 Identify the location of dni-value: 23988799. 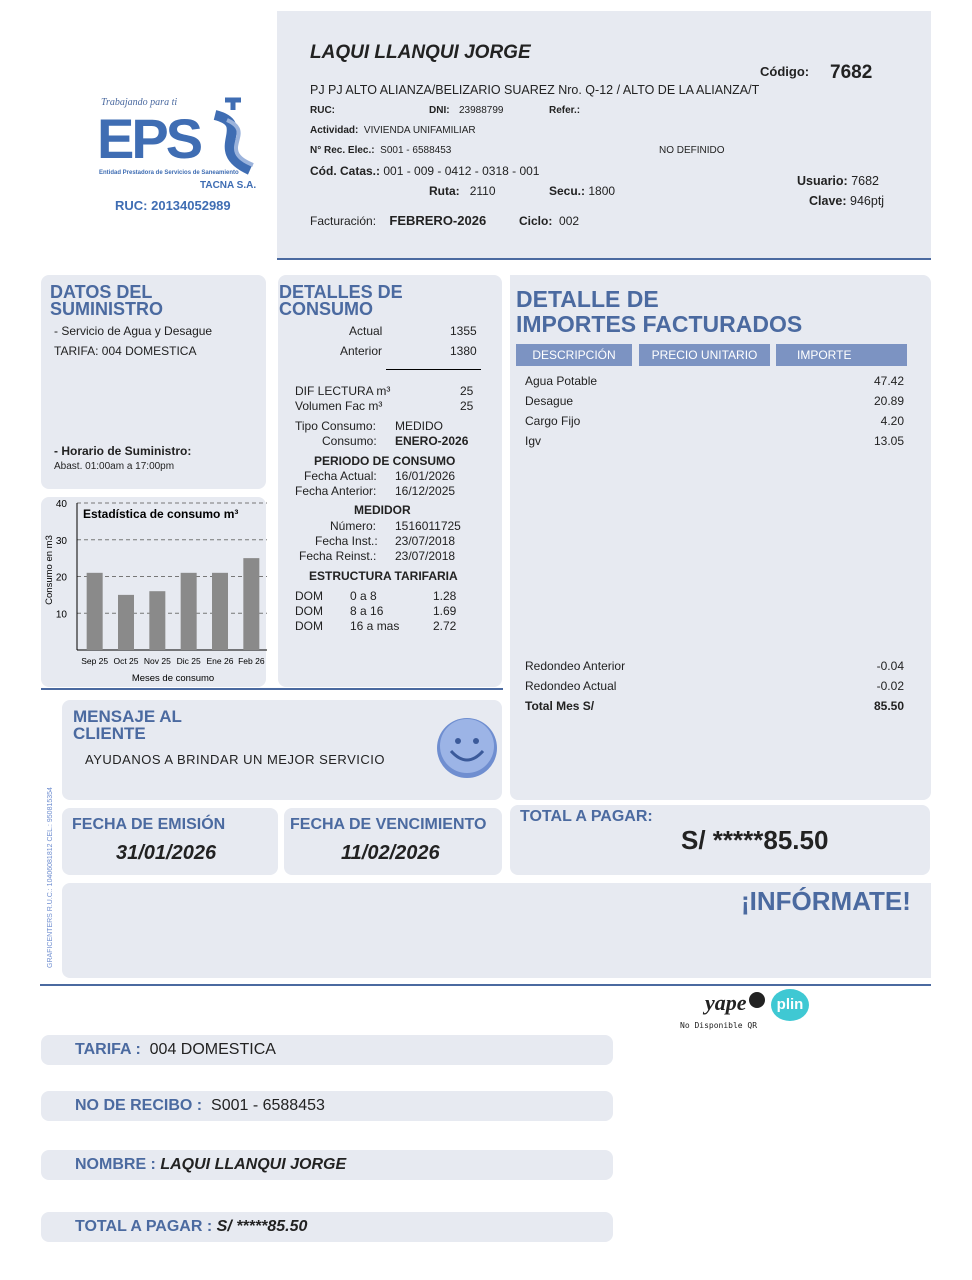
(481, 110).